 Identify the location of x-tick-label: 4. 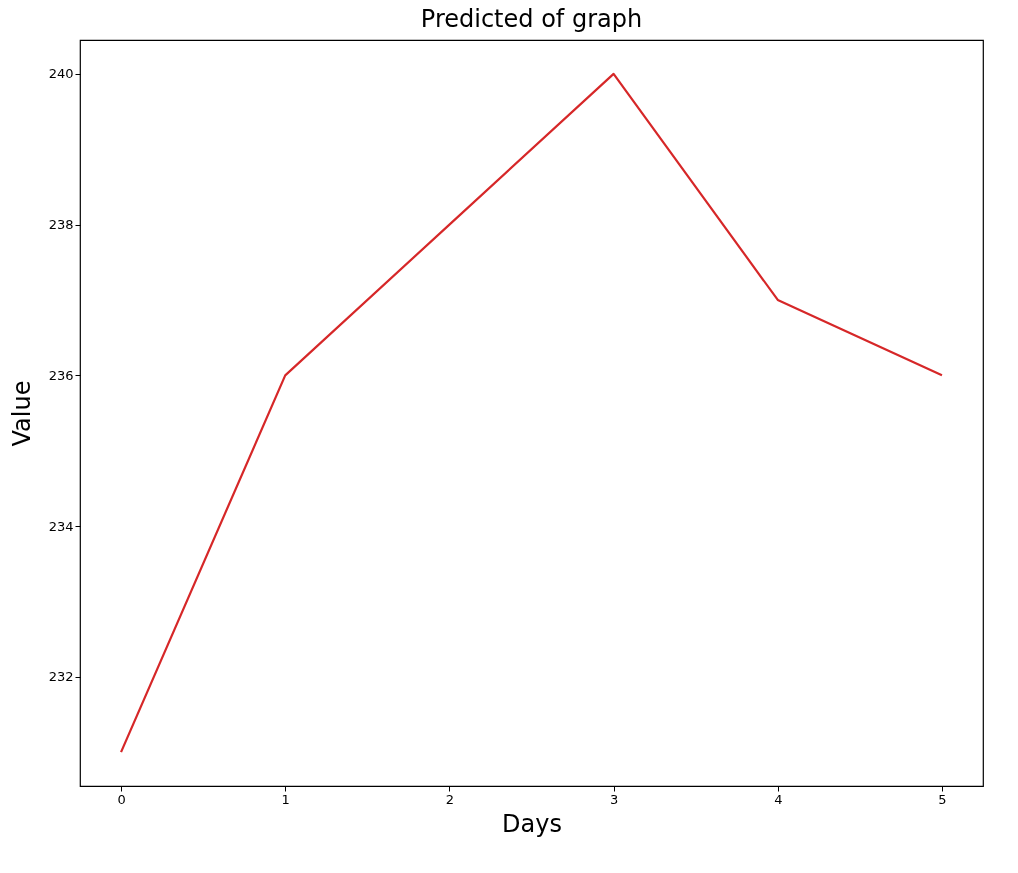
(778, 799).